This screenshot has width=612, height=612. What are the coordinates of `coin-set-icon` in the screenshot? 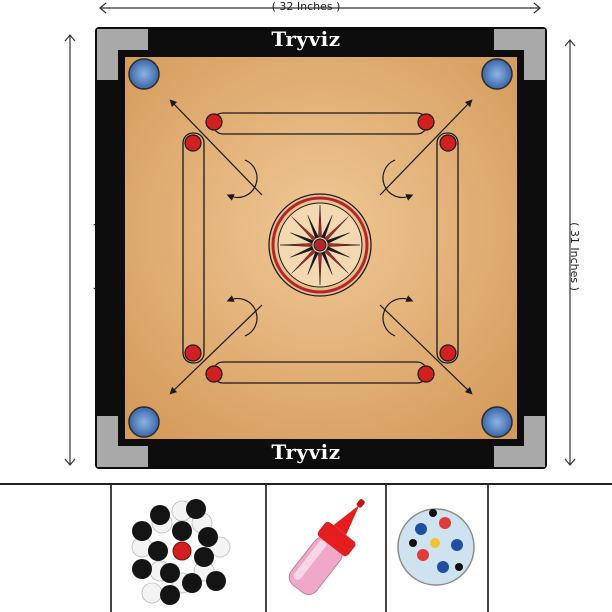 It's located at (181, 552).